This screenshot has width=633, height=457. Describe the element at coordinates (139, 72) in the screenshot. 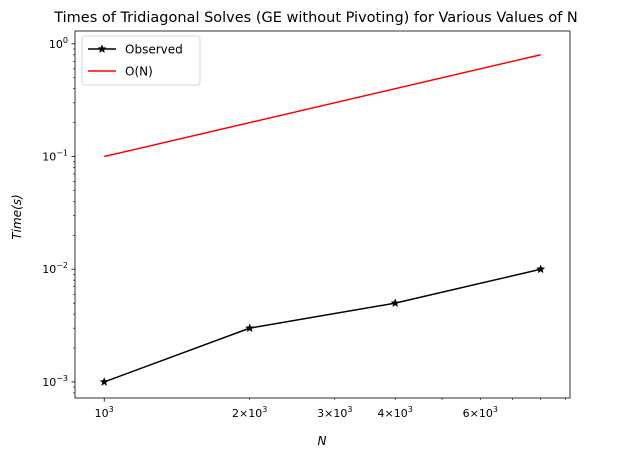

I see `legend-entry: O(N)` at that location.